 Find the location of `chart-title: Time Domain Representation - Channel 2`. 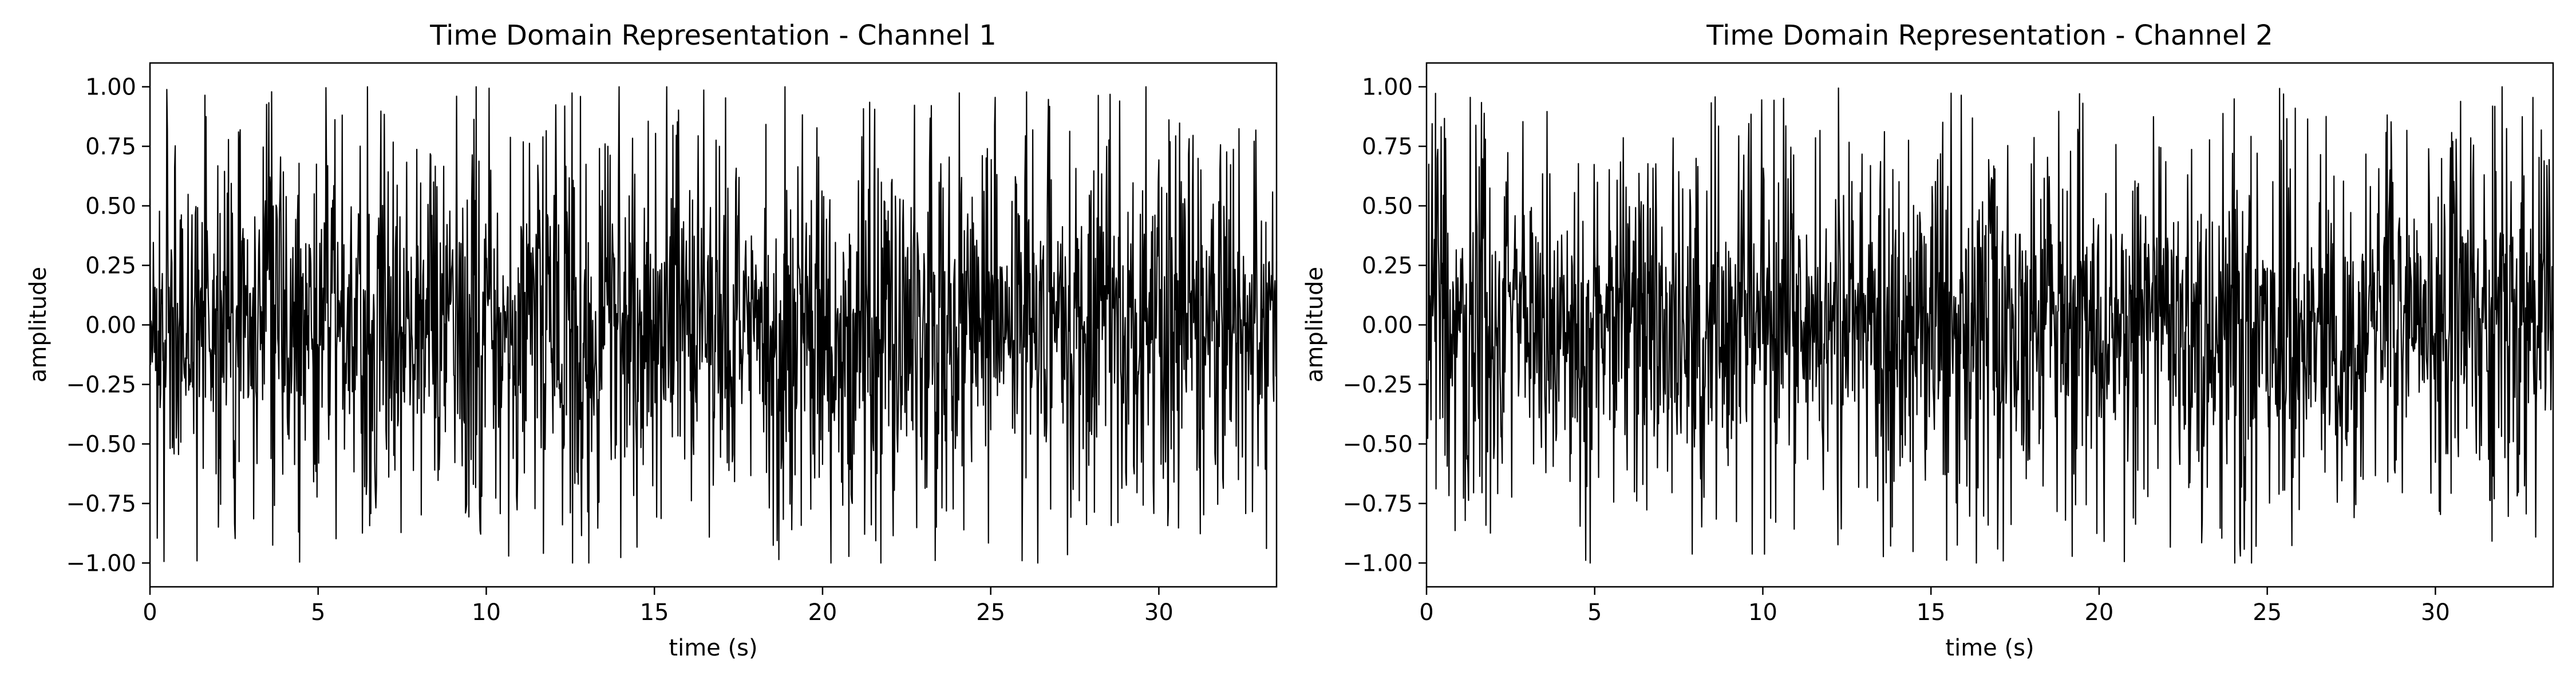

chart-title: Time Domain Representation - Channel 2 is located at coordinates (1989, 35).